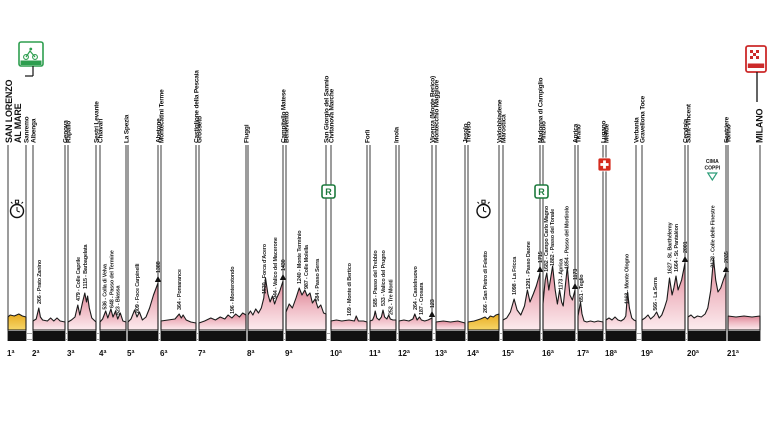 The width and height of the screenshot is (768, 429). Describe the element at coordinates (318, 280) in the screenshot. I see `climb-label: 584 - Passo Serra` at that location.